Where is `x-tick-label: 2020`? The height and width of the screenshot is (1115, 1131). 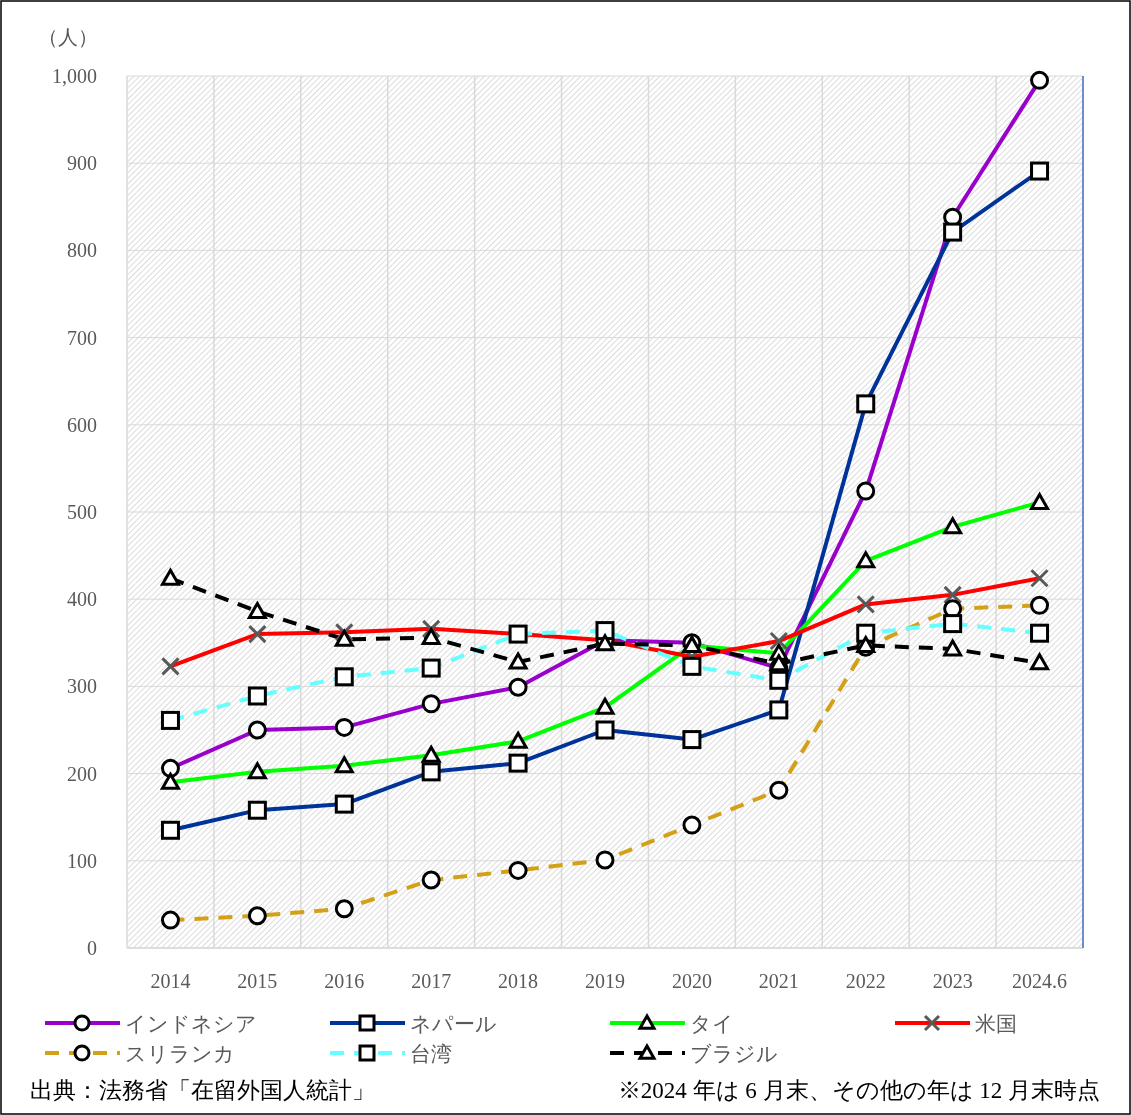
x-tick-label: 2020 is located at coordinates (691, 981).